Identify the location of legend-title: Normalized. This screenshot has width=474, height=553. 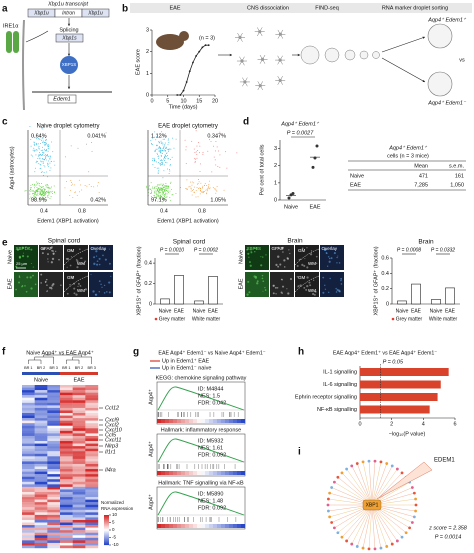
(112, 502).